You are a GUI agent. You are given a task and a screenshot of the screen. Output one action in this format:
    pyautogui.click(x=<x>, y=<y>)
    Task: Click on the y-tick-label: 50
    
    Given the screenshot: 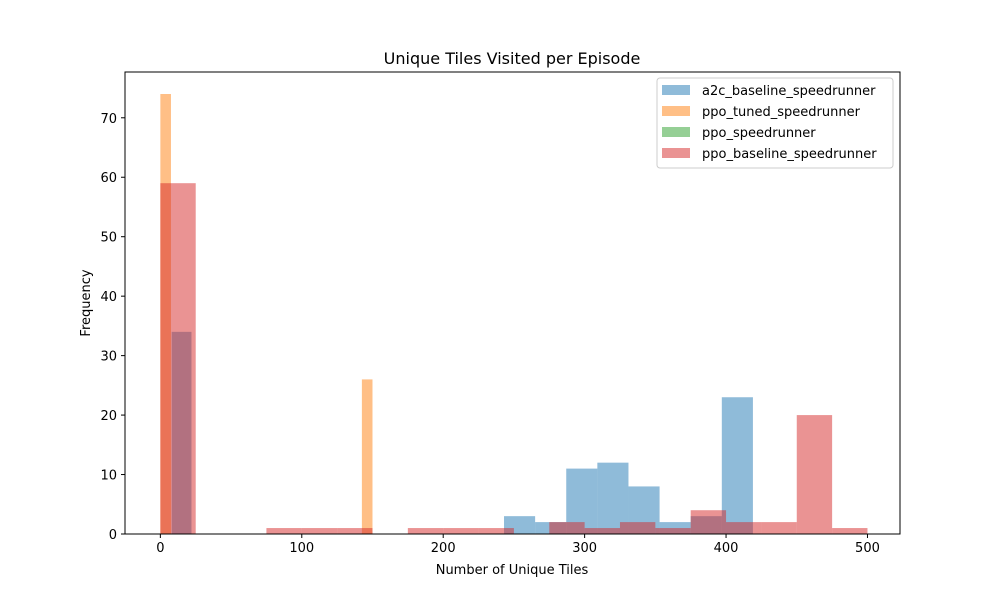 What is the action you would take?
    pyautogui.click(x=108, y=238)
    